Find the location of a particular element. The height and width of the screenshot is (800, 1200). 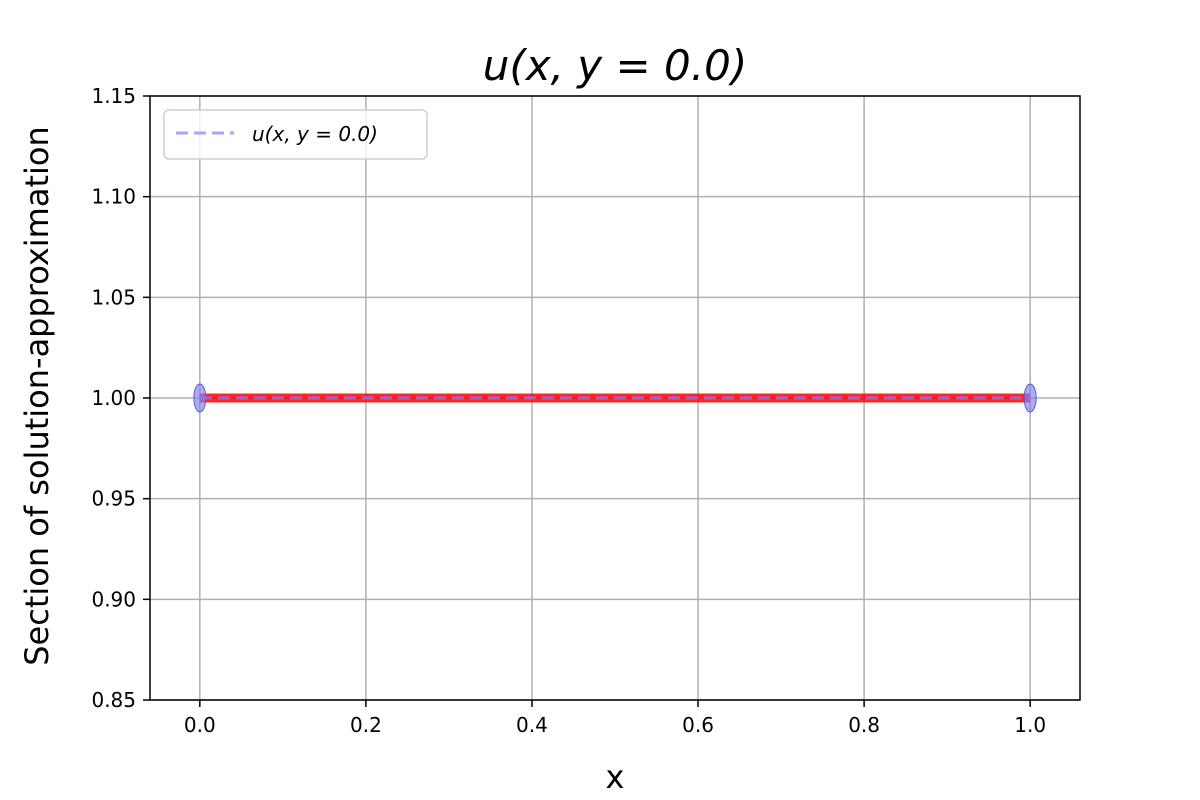

chart-title: u(x, y = 0.0) is located at coordinates (615, 65).